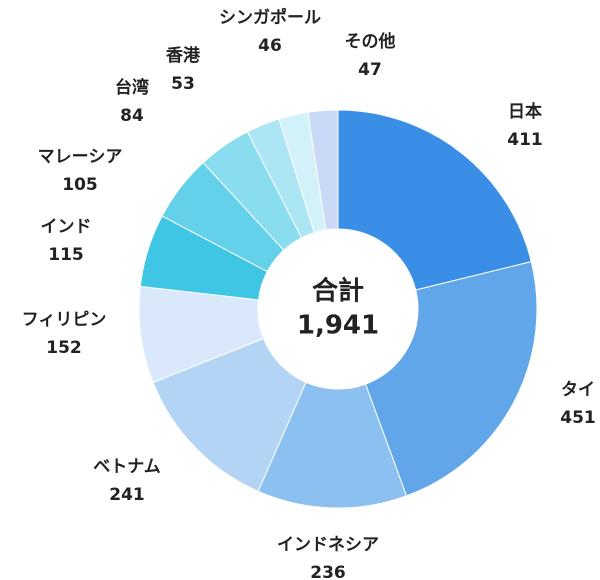  Describe the element at coordinates (578, 418) in the screenshot. I see `slice-value: 451` at that location.